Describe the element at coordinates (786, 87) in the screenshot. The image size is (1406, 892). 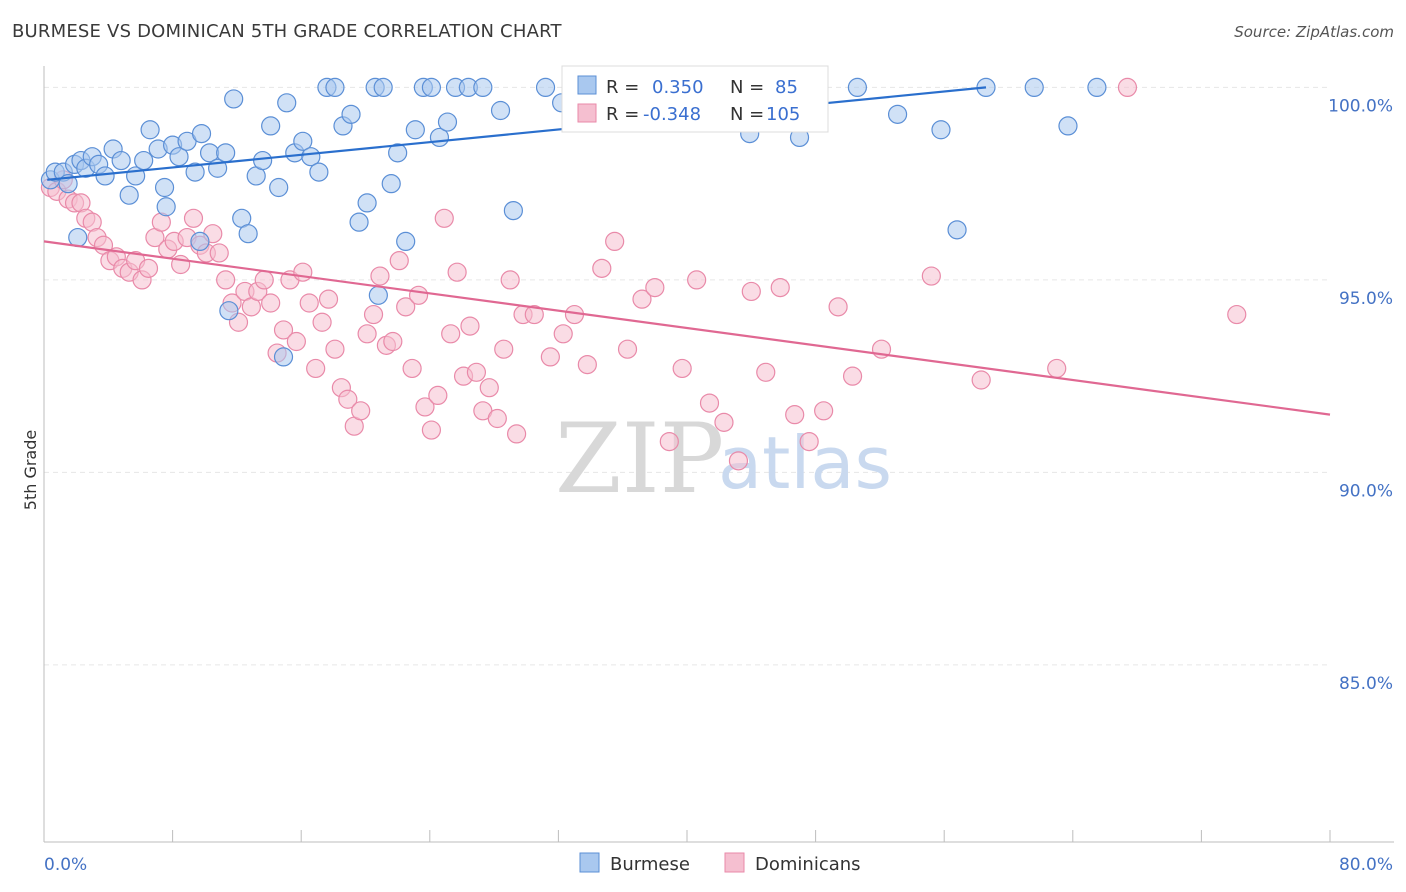
I see `burmese-n-value: 85` at that location.